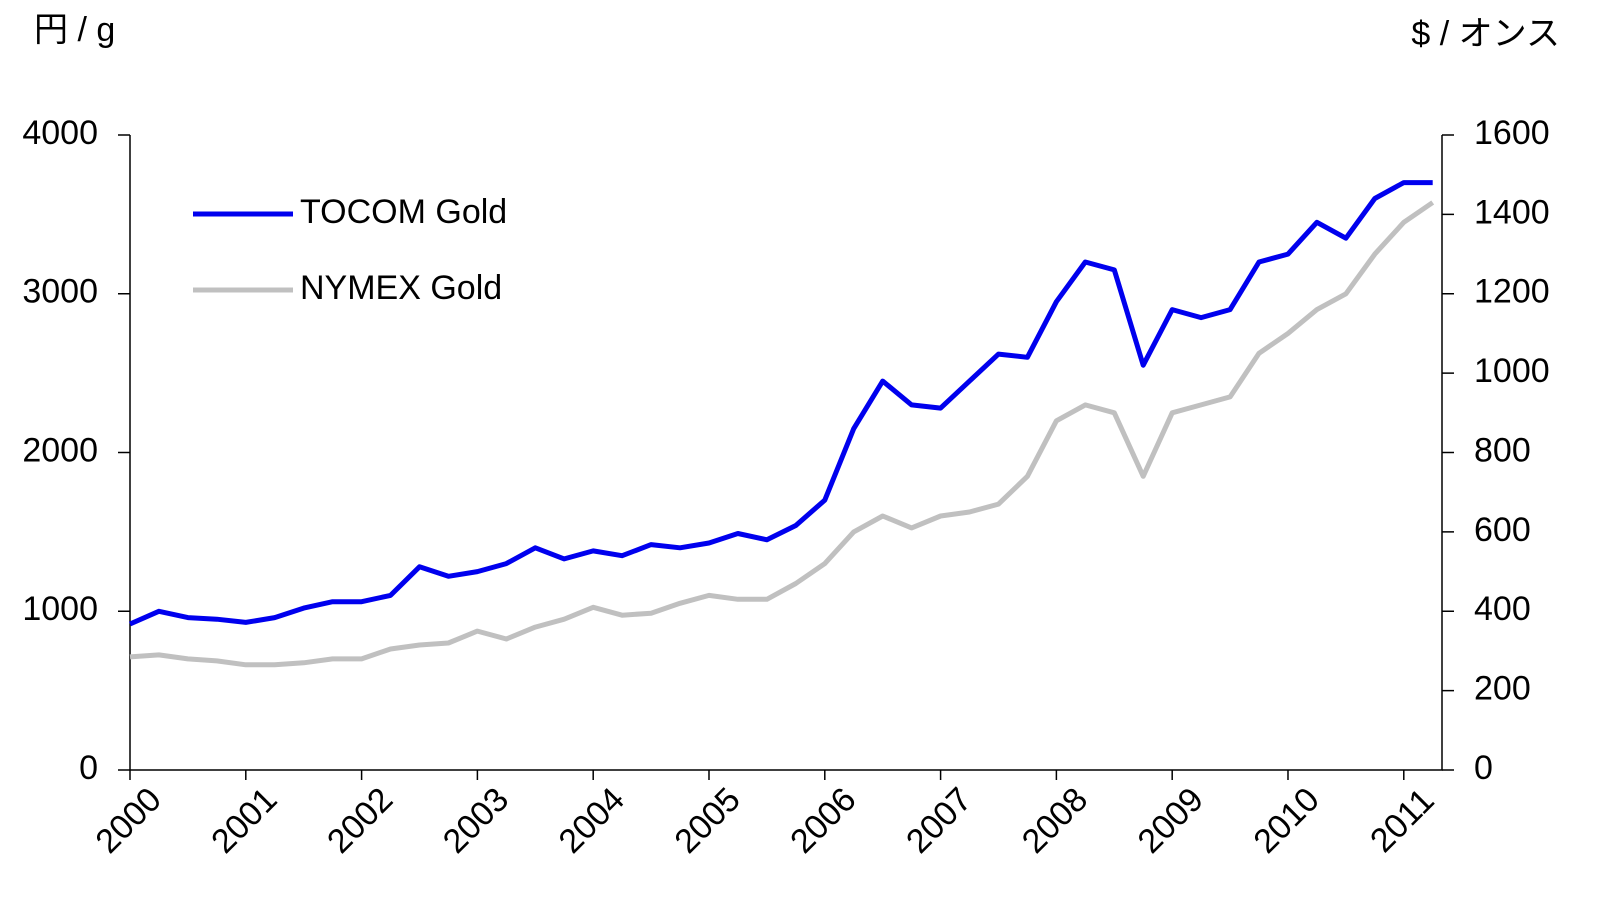 The width and height of the screenshot is (1604, 915). Describe the element at coordinates (60, 609) in the screenshot. I see `y-tick-label: 1000` at that location.